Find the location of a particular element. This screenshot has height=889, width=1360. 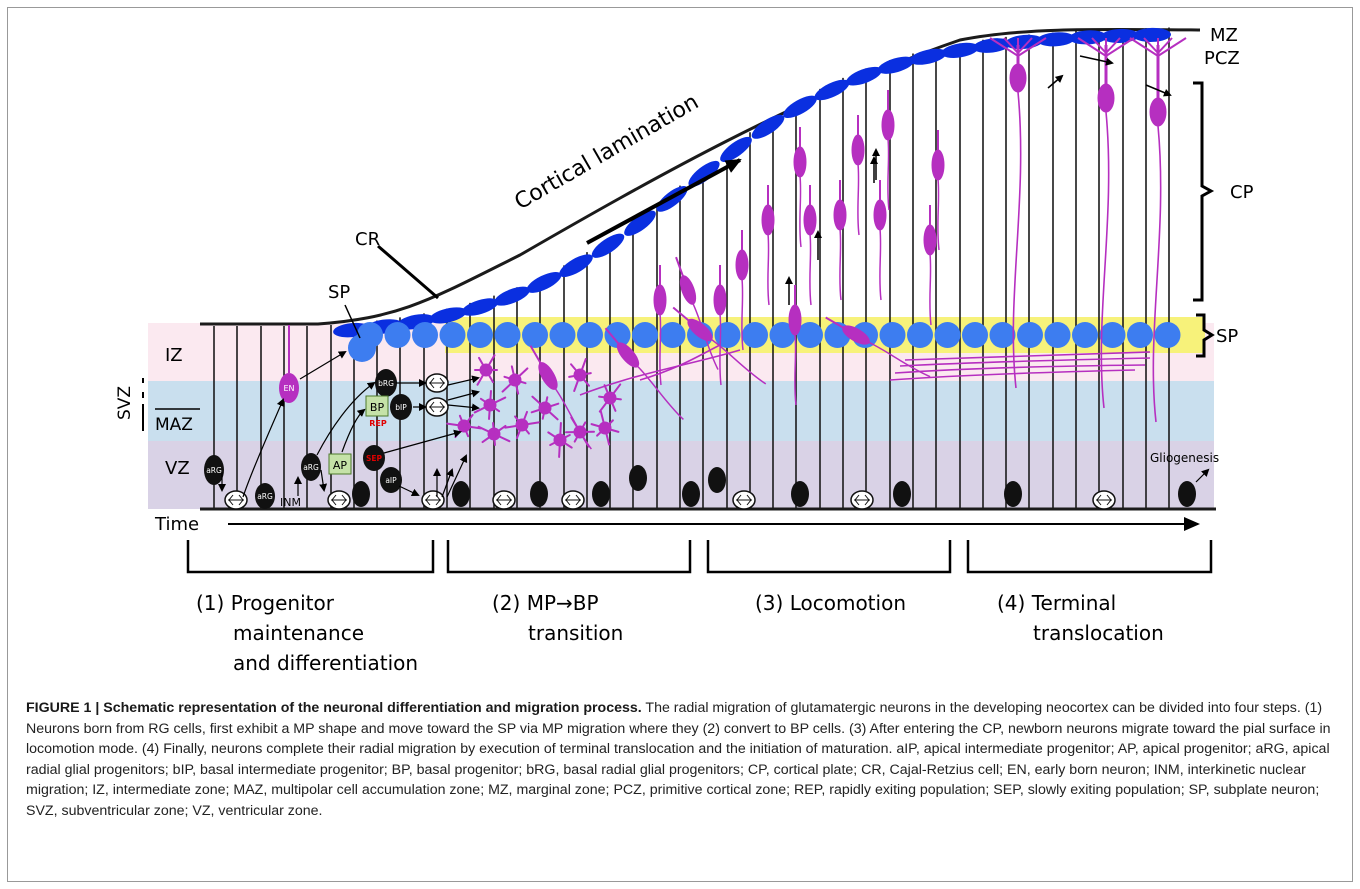

pcz-label: PCZ is located at coordinates (1222, 58).